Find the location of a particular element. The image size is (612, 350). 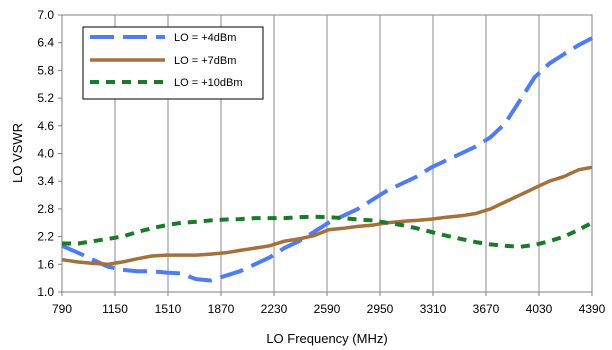

y-tick-label: 3.4 is located at coordinates (45, 181).